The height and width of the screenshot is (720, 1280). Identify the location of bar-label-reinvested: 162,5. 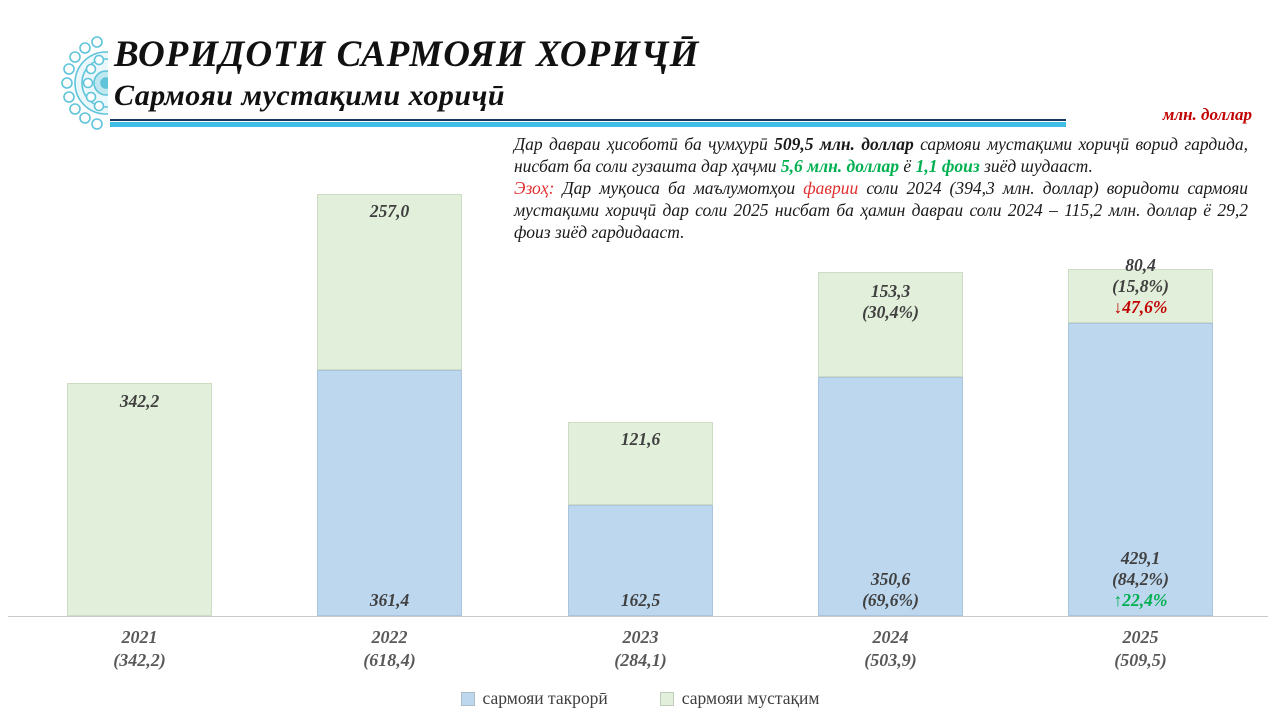
(640, 600).